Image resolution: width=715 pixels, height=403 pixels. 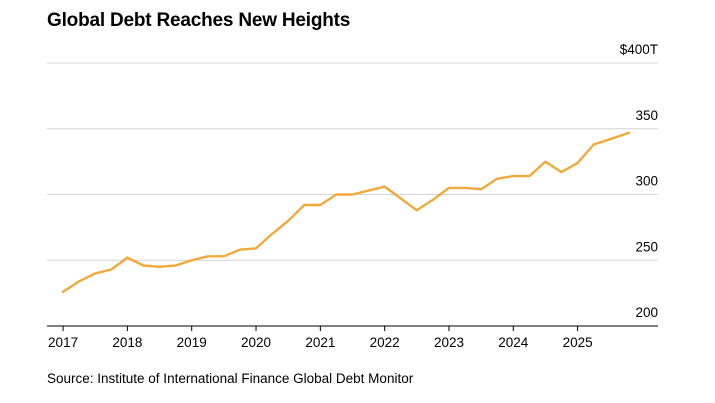 What do you see at coordinates (192, 342) in the screenshot?
I see `x-tick-label-2019: 2019` at bounding box center [192, 342].